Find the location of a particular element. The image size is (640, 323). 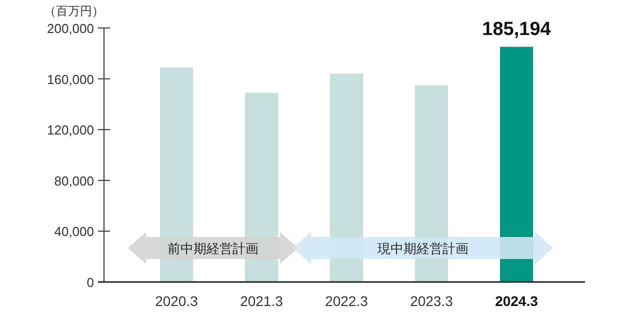

y-tick-label: 0 is located at coordinates (90, 282).